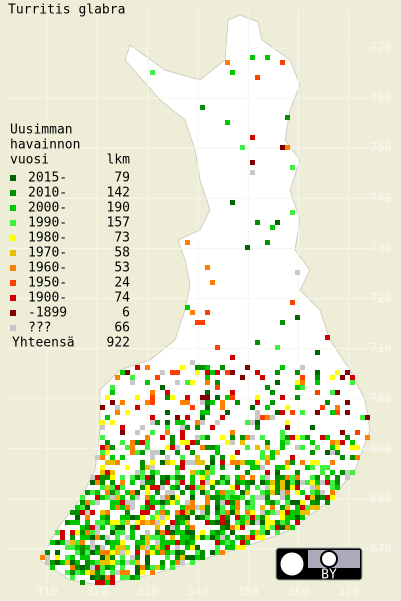  I want to click on y-tick-label: 740, so click(381, 198).